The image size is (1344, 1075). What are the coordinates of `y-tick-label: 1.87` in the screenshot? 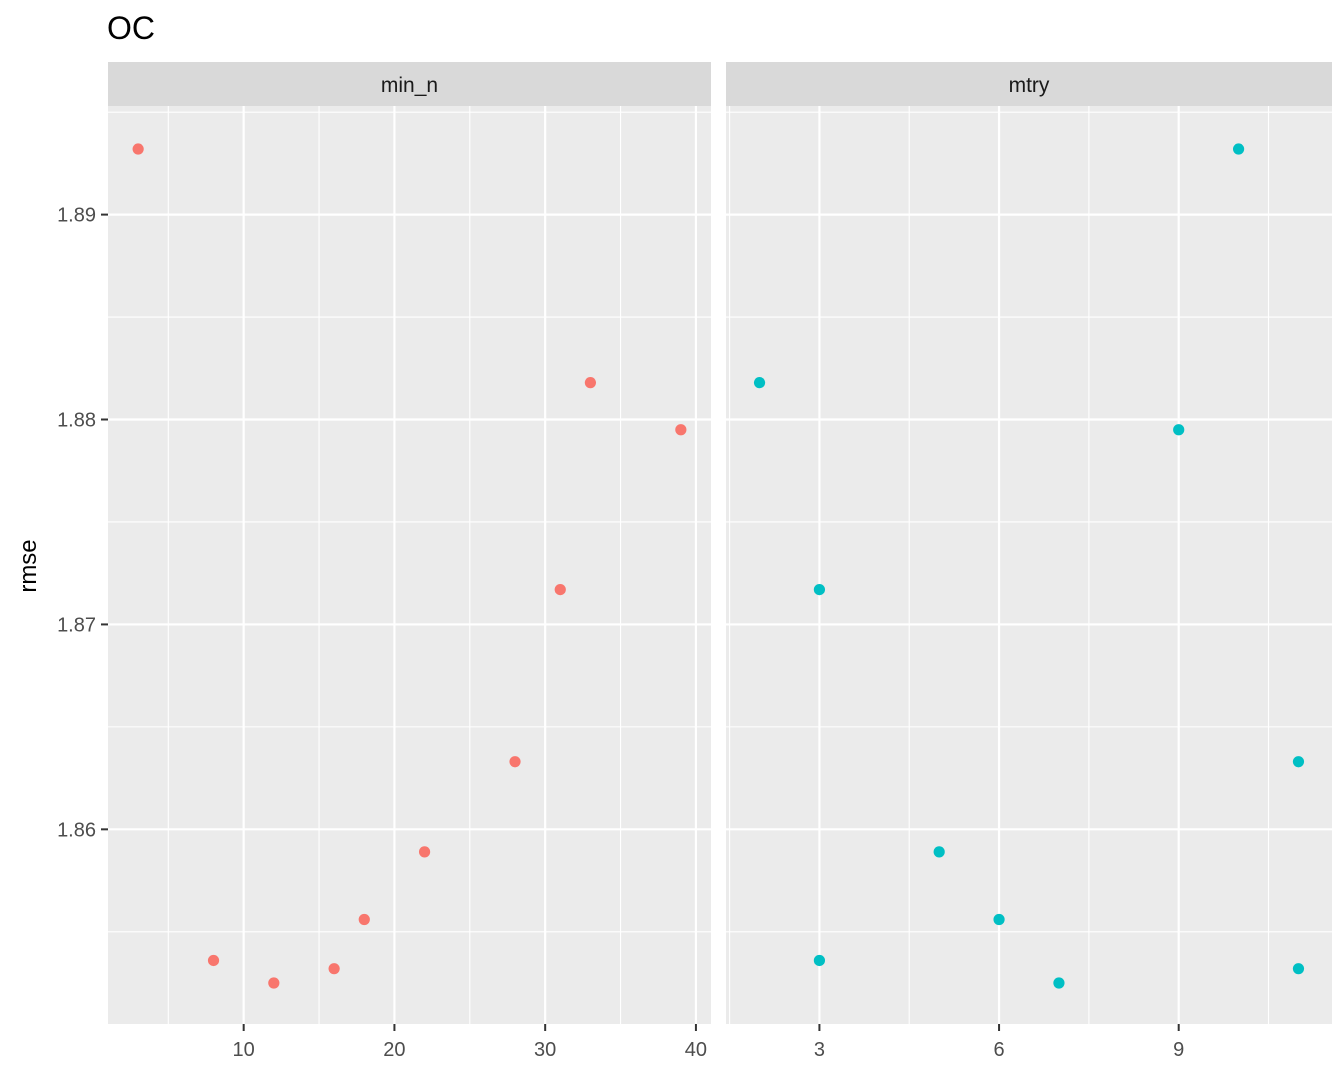 It's located at (76, 625).